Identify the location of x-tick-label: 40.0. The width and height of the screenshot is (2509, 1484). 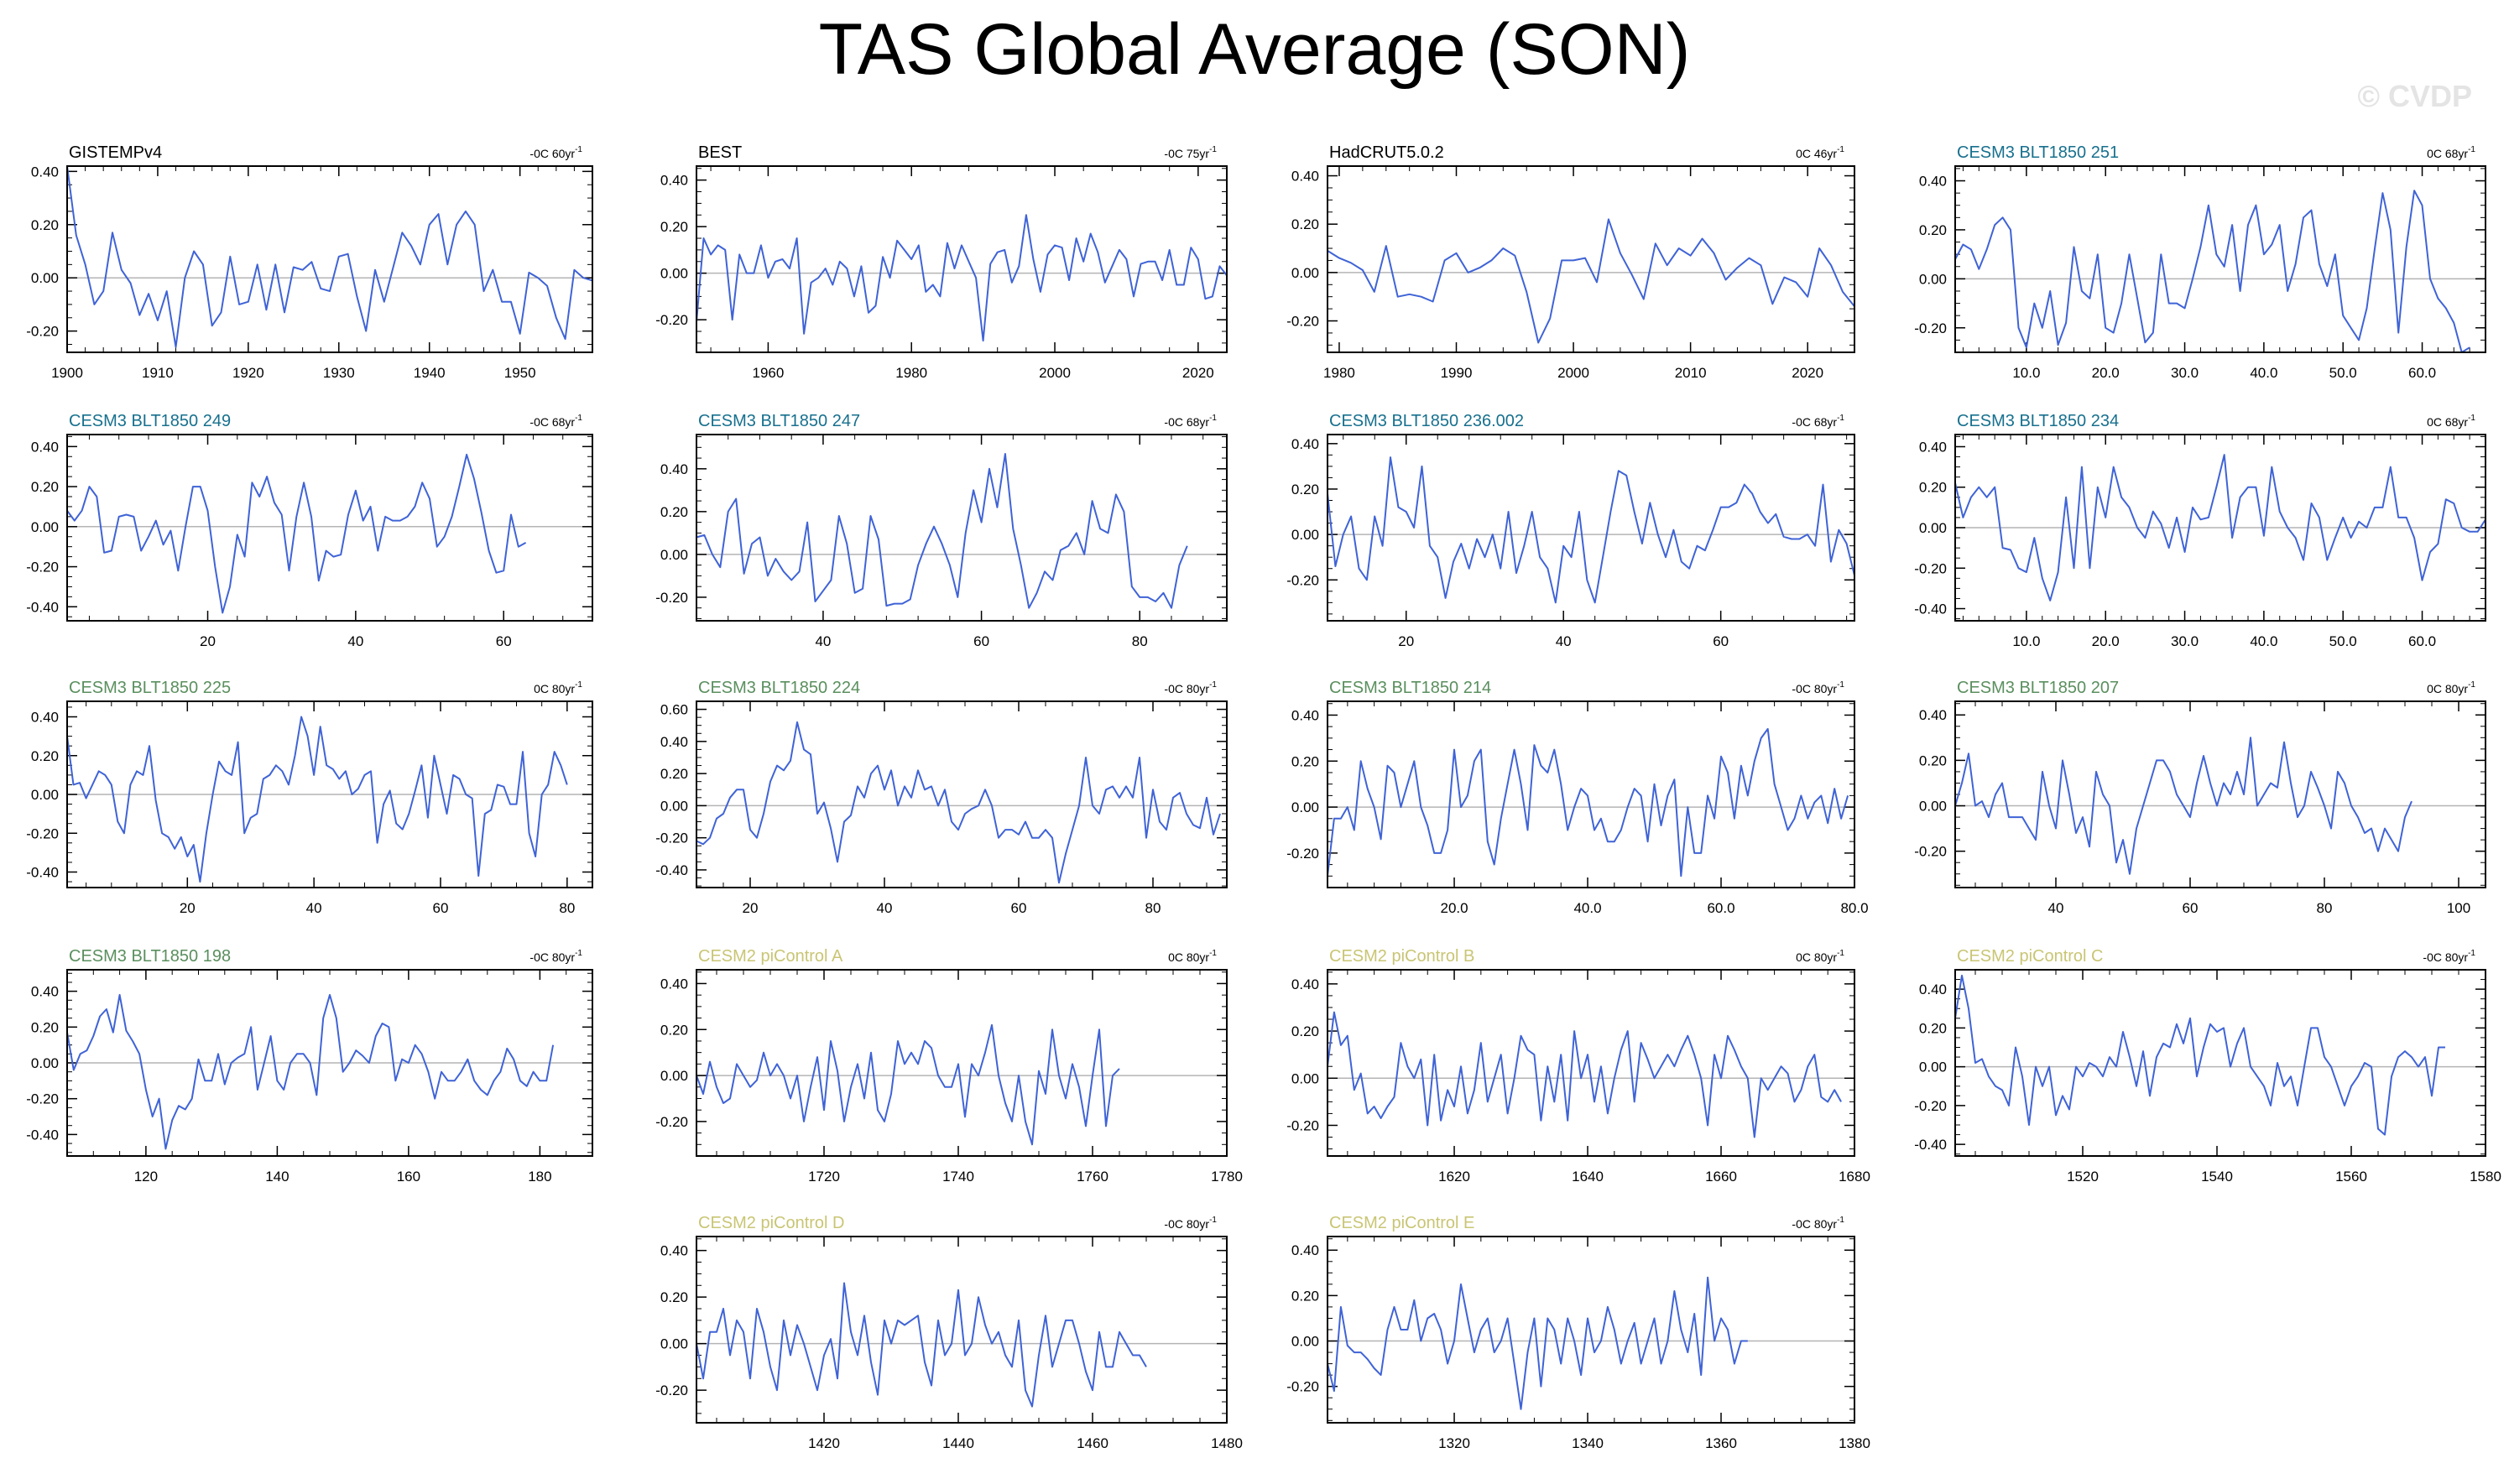
(2264, 373).